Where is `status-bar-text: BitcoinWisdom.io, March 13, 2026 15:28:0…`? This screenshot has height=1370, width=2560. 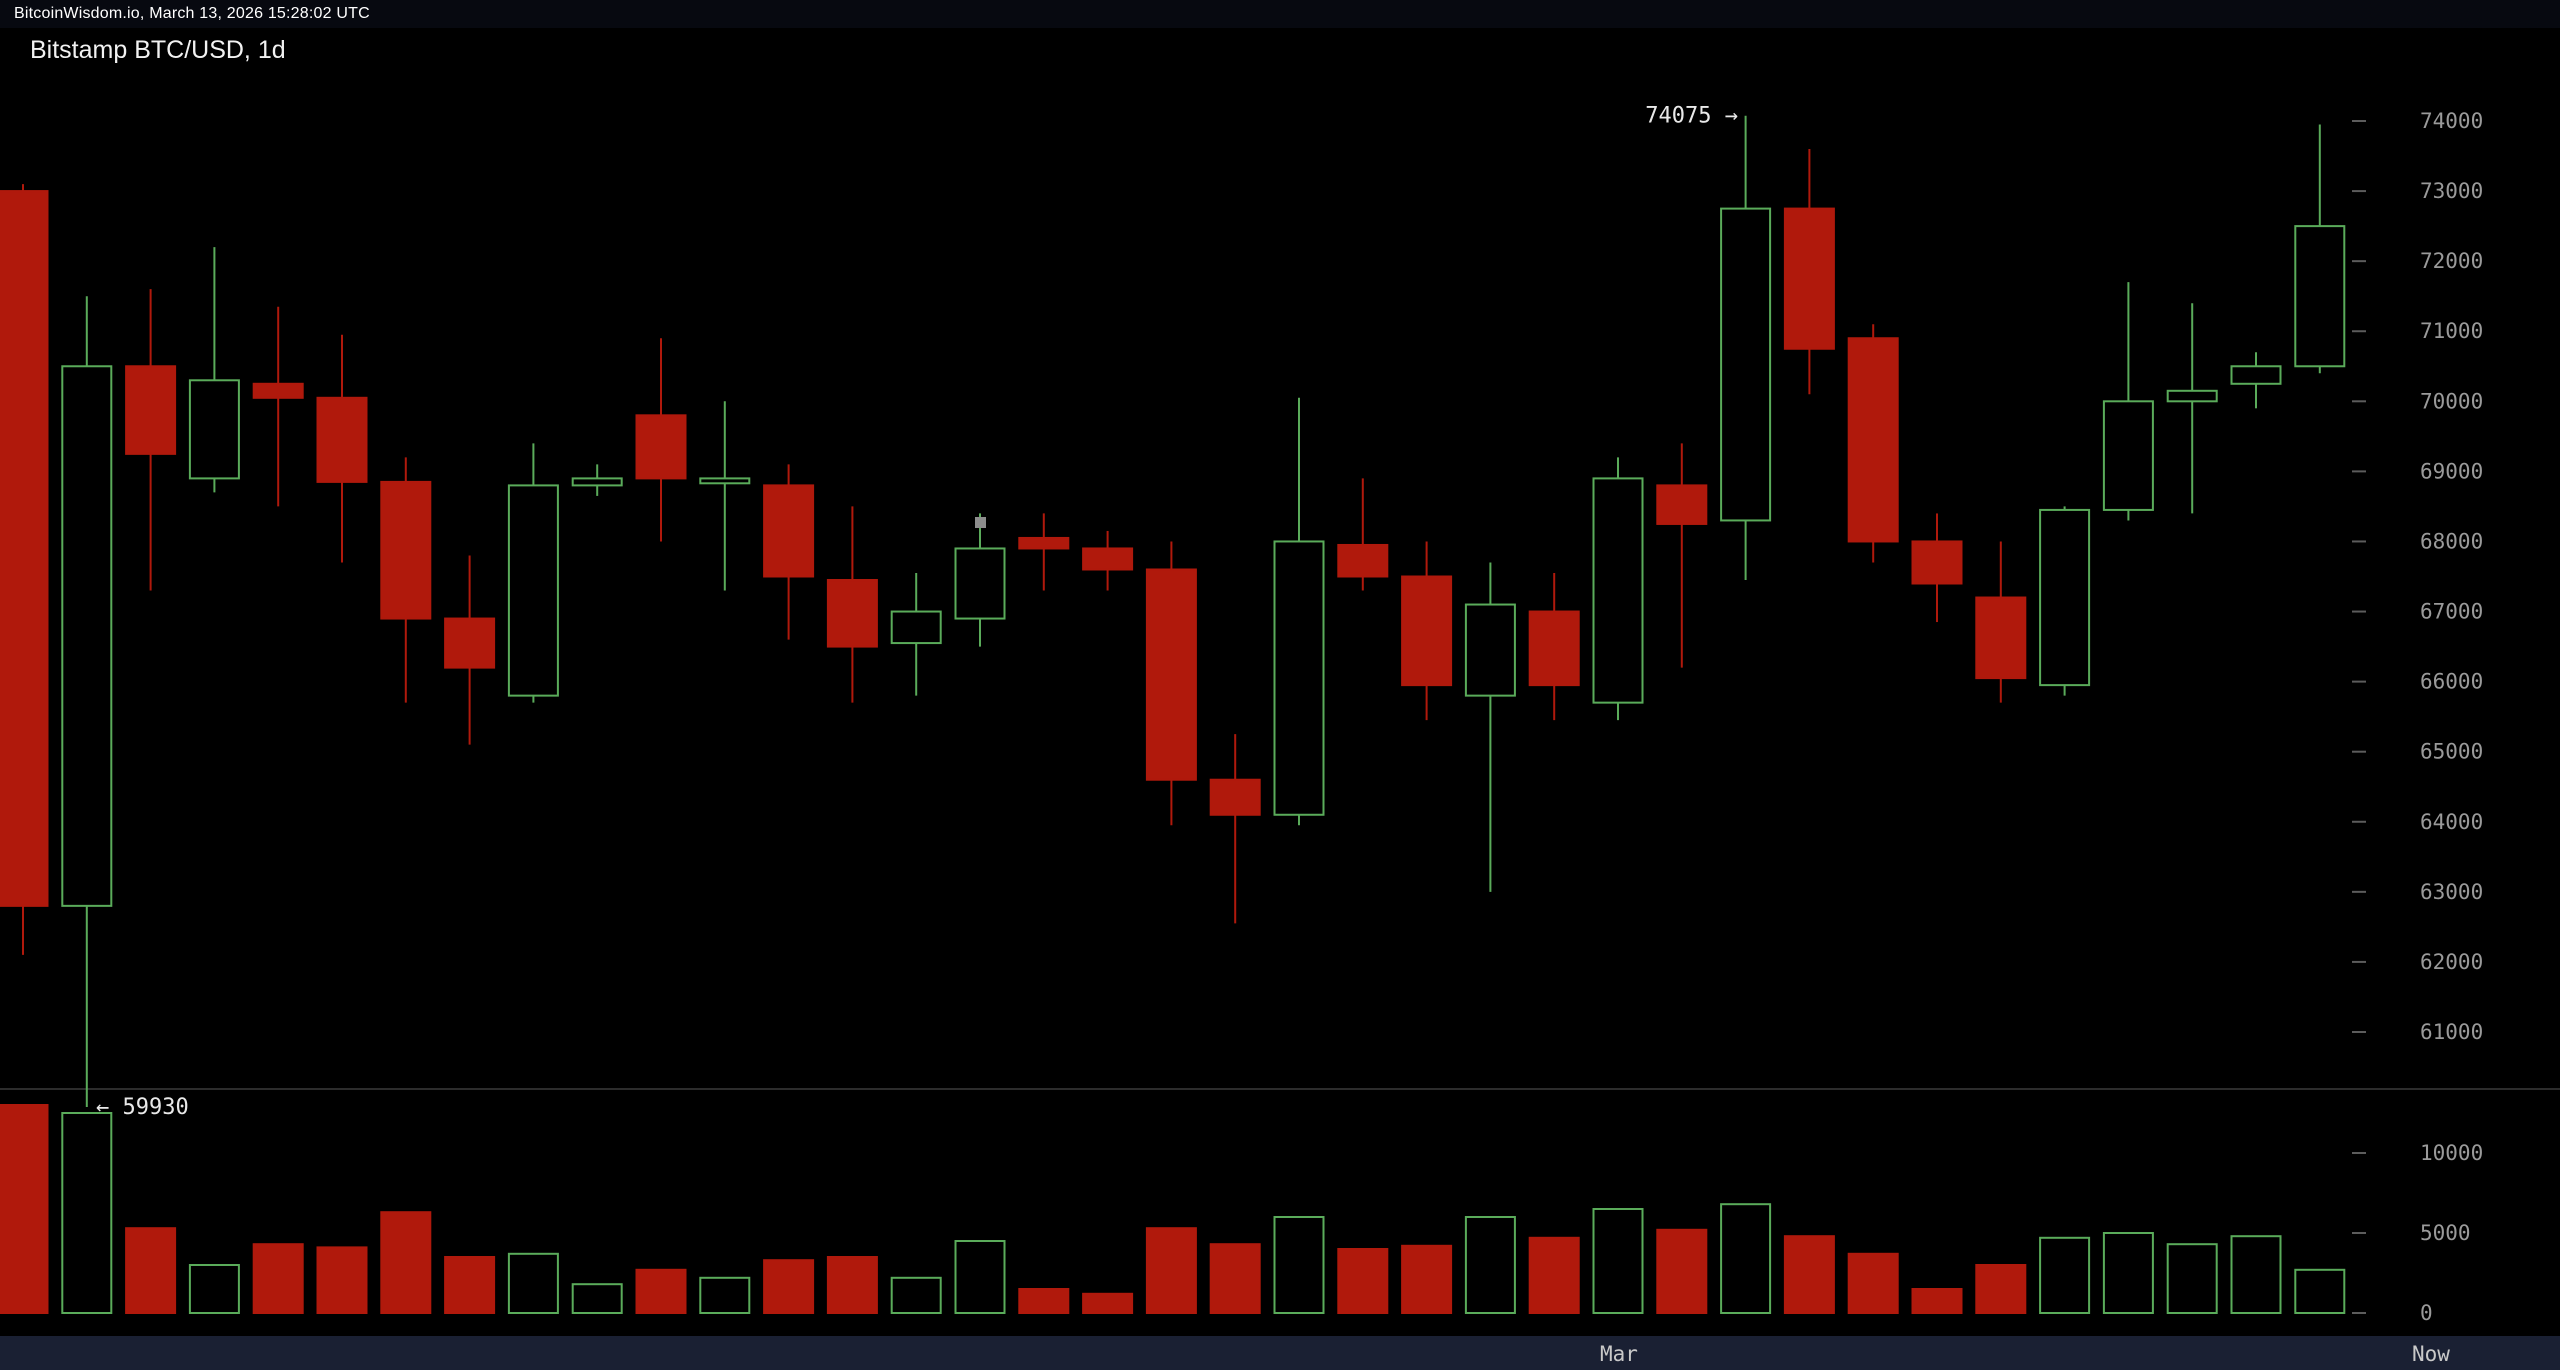
status-bar-text: BitcoinWisdom.io, March 13, 2026 15:28:0… is located at coordinates (192, 13).